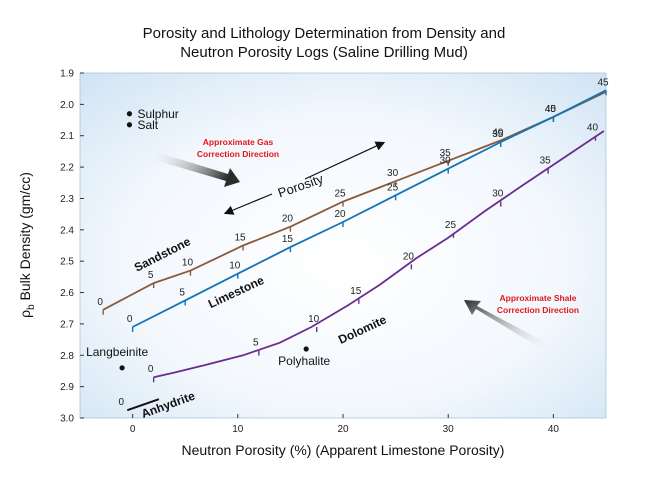 This screenshot has height=484, width=648. Describe the element at coordinates (130, 319) in the screenshot. I see `series-limestone-porosity-0: 0` at that location.